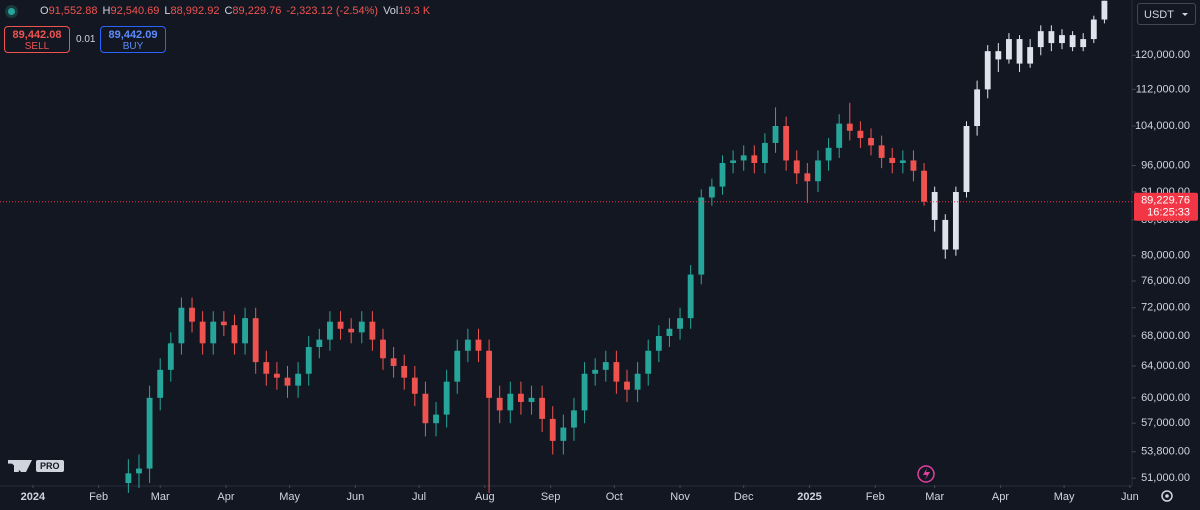  I want to click on last-price-box, so click(1166, 206).